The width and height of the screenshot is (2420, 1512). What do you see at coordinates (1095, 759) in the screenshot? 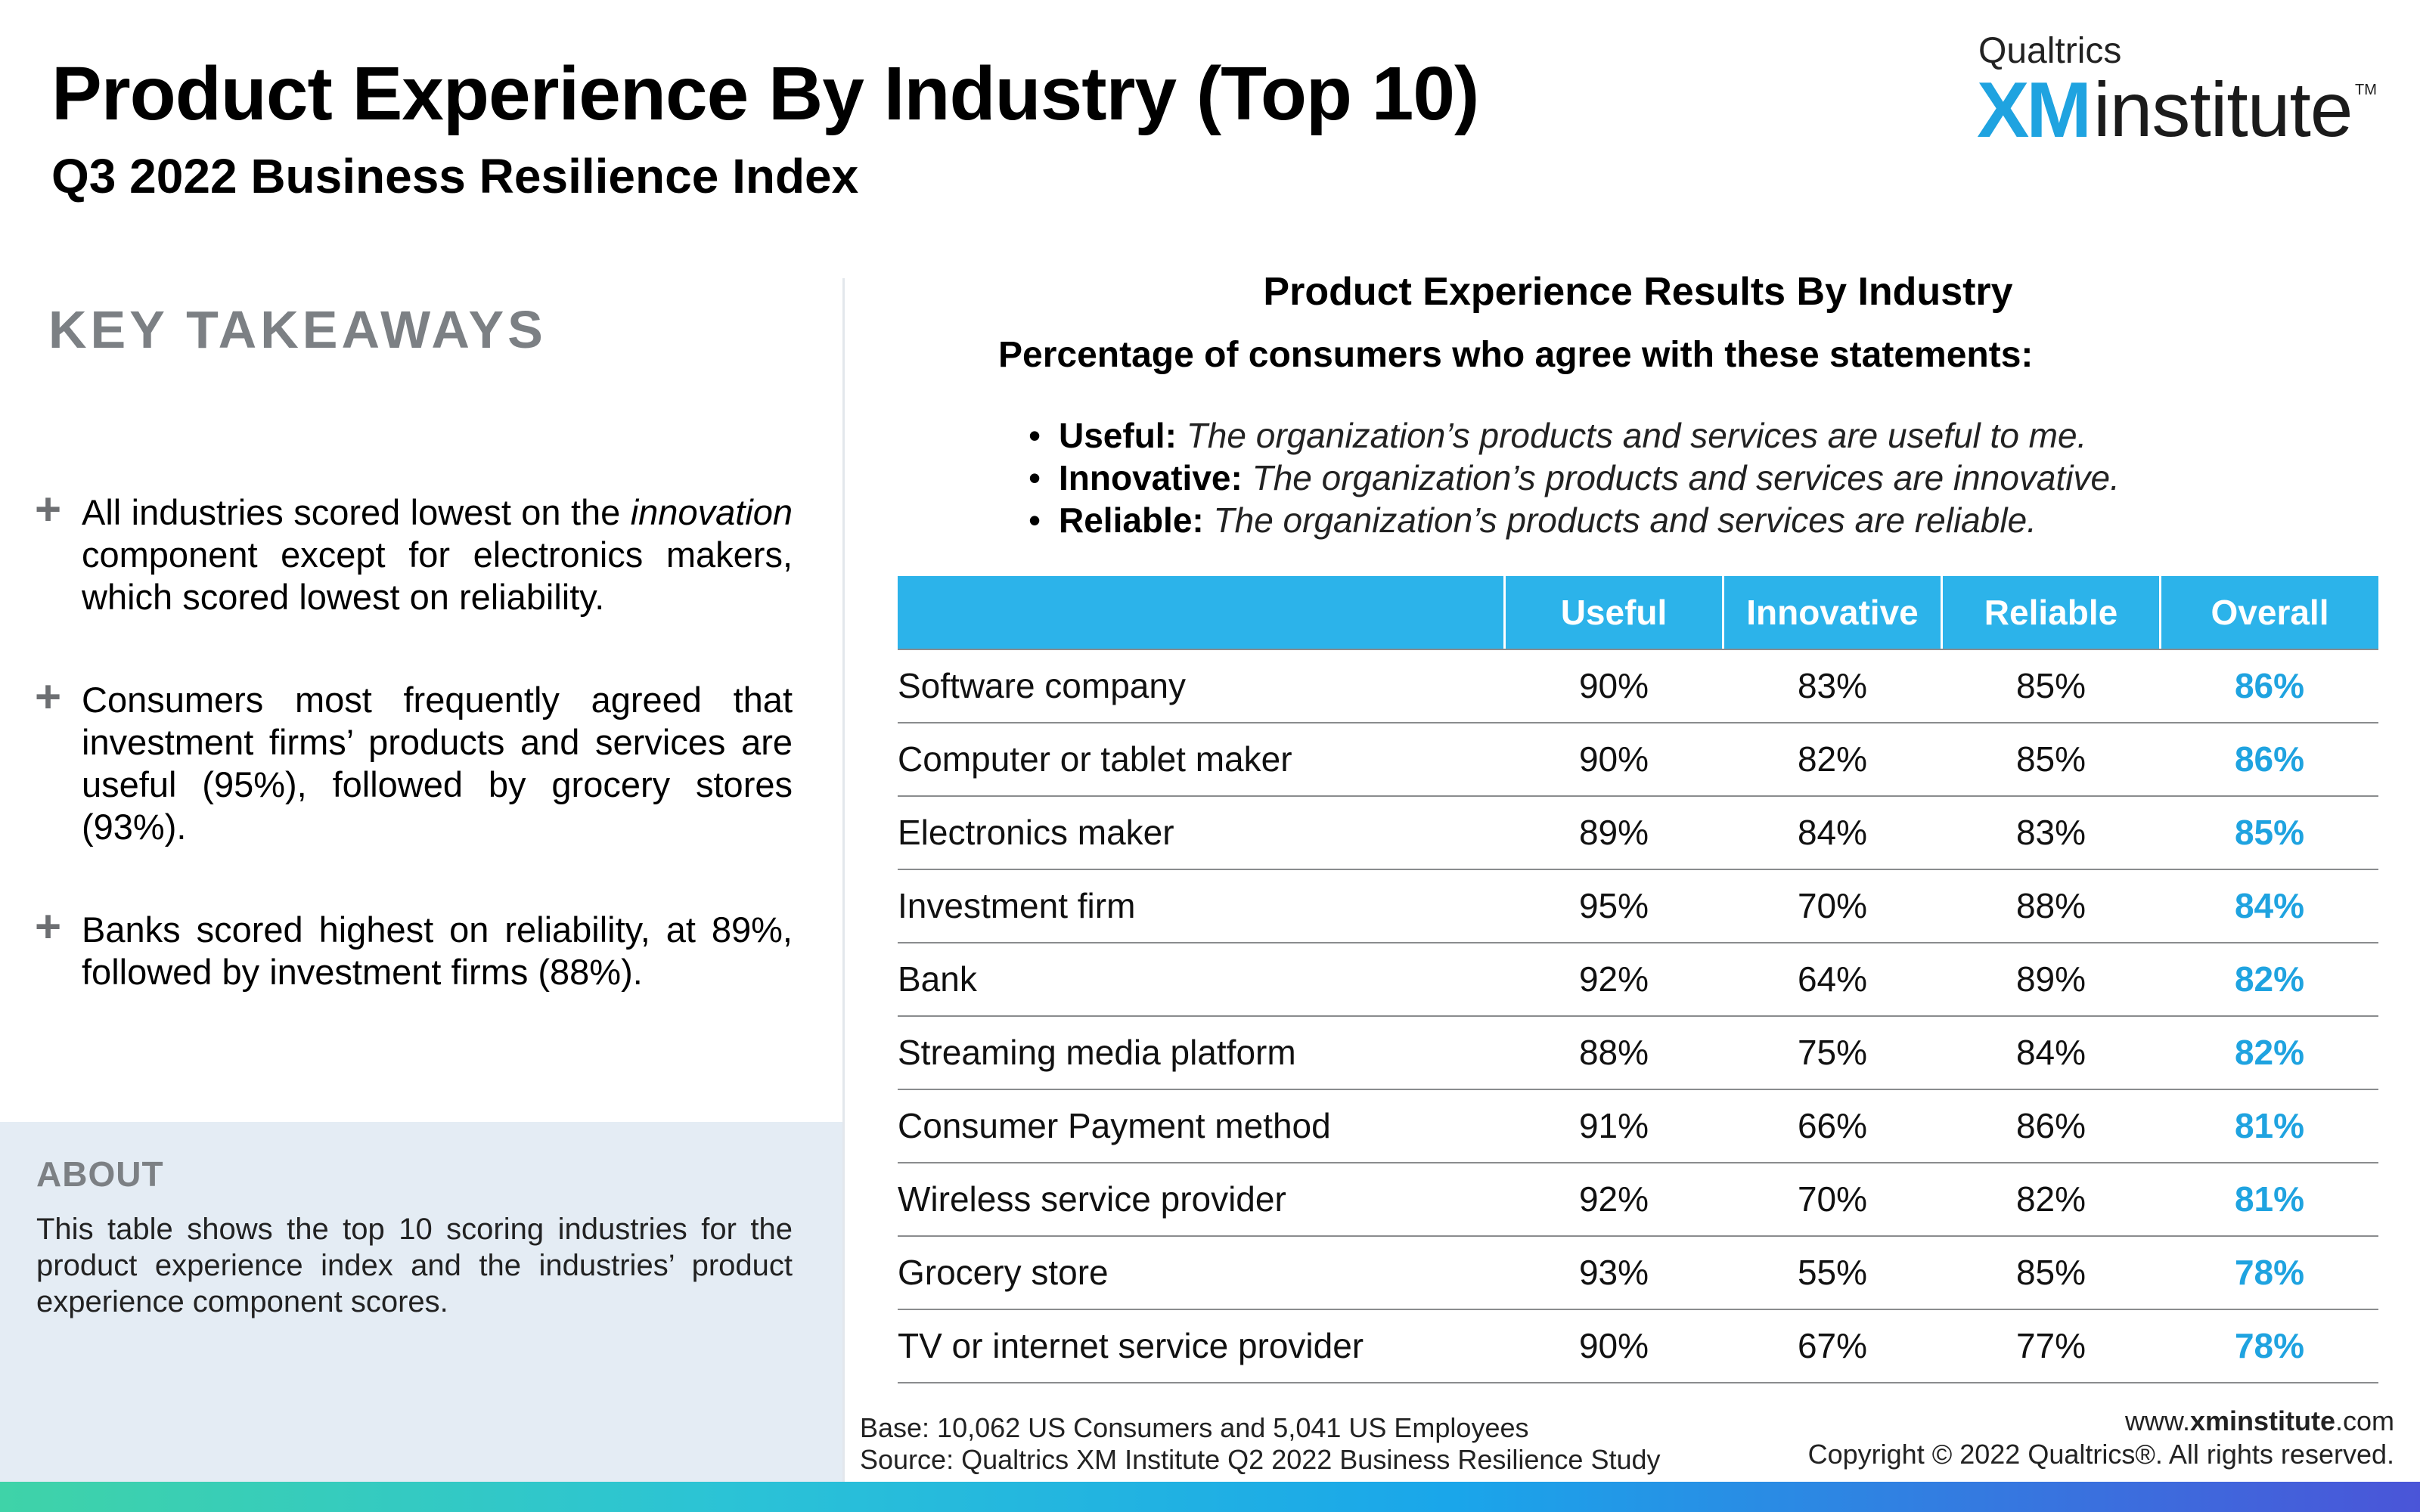
I see `industry-cell: Computer or tablet maker` at bounding box center [1095, 759].